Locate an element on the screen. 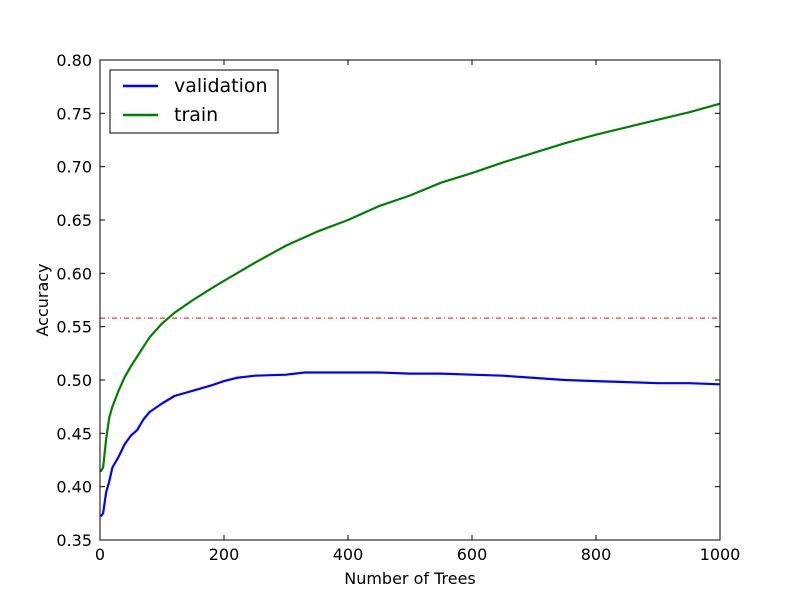 The height and width of the screenshot is (600, 800). x-axis-label: Number of Trees is located at coordinates (410, 578).